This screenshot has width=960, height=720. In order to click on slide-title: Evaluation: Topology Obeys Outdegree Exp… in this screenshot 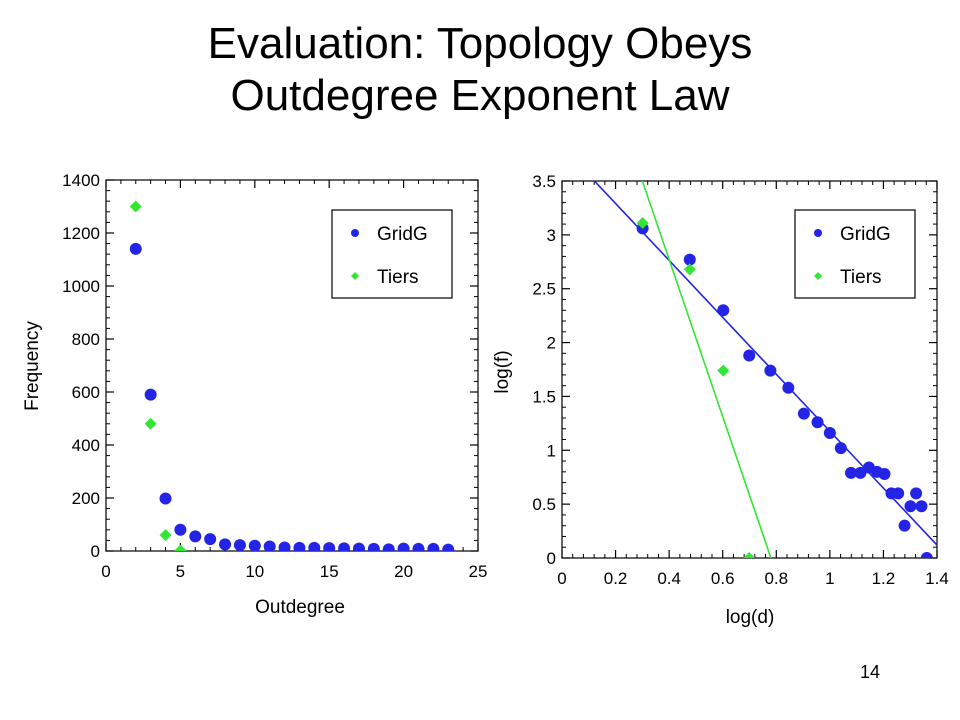, I will do `click(480, 70)`.